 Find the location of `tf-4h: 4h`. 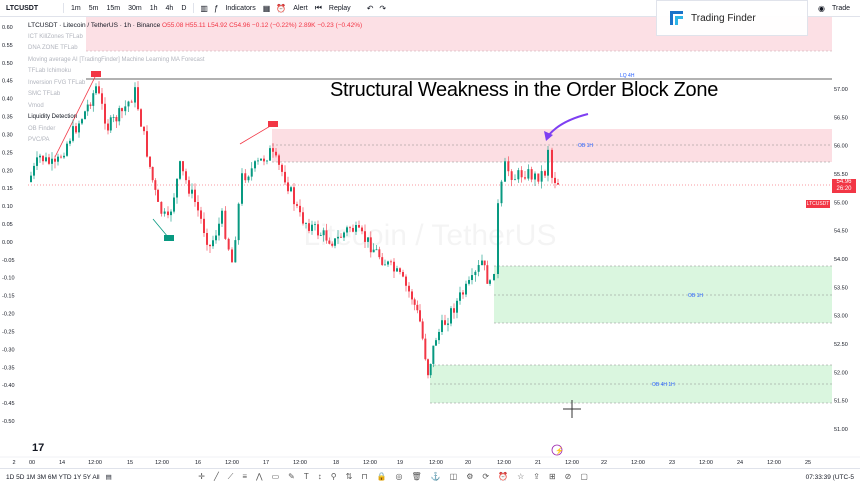

tf-4h: 4h is located at coordinates (169, 8).